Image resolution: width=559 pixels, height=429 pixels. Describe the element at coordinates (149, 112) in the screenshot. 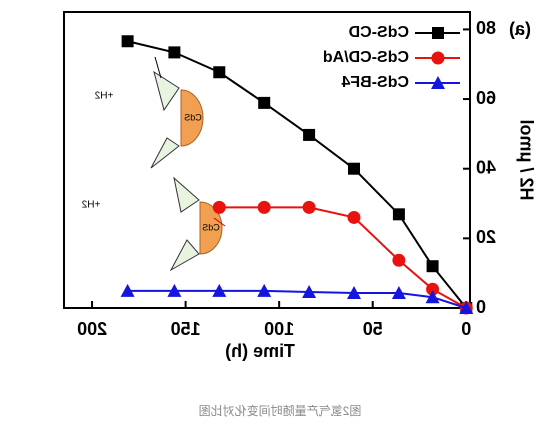

I see `illustration-upper: CdS +H2` at that location.